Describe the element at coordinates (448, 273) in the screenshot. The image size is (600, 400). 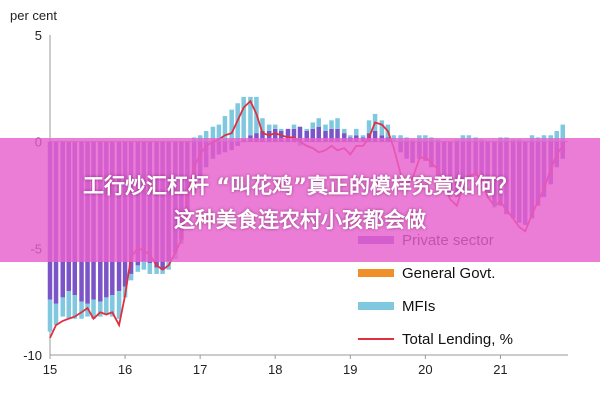
I see `legend-general-govt-label: General Govt.` at that location.